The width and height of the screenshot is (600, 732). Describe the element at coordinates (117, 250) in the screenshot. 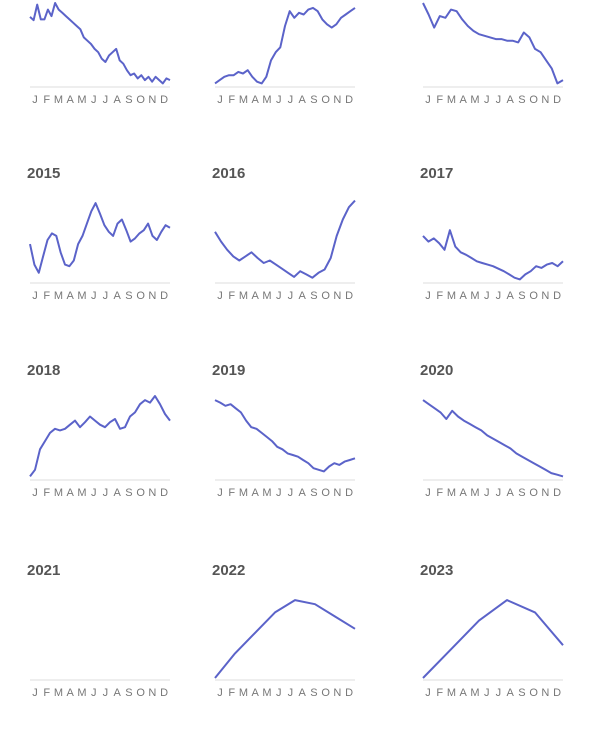

I see `panel-4: 2015 J F M A M J J A S O N D` at that location.